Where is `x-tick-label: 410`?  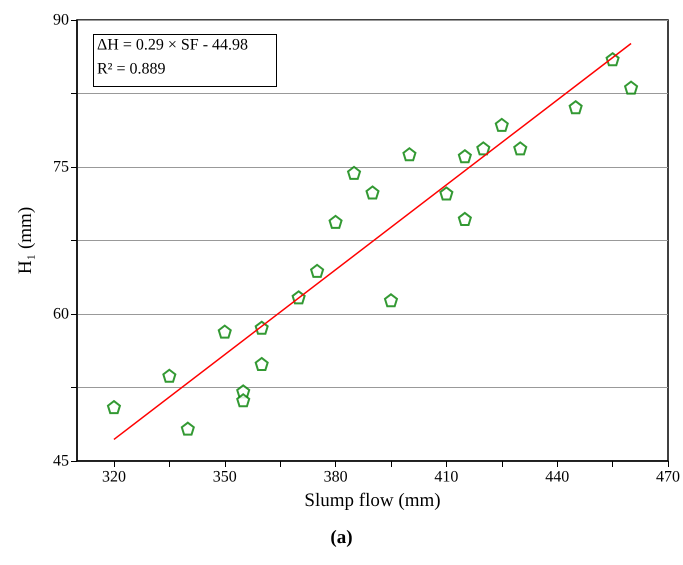
x-tick-label: 410 is located at coordinates (446, 477).